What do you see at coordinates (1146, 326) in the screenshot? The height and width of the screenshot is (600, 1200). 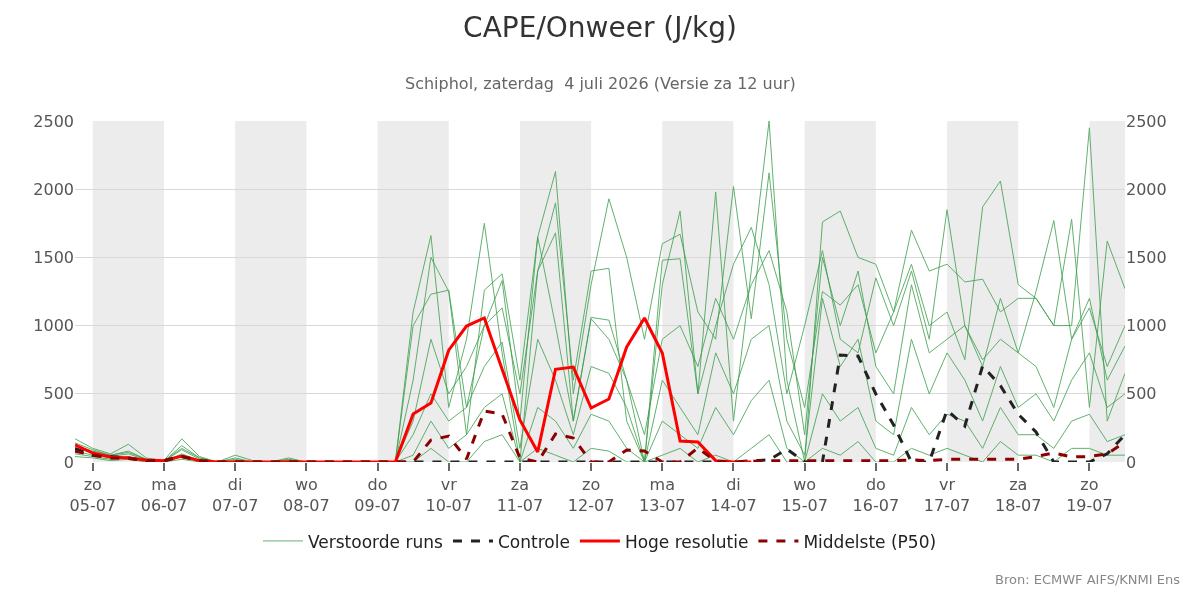 I see `y2-tick-label: 1000` at bounding box center [1146, 326].